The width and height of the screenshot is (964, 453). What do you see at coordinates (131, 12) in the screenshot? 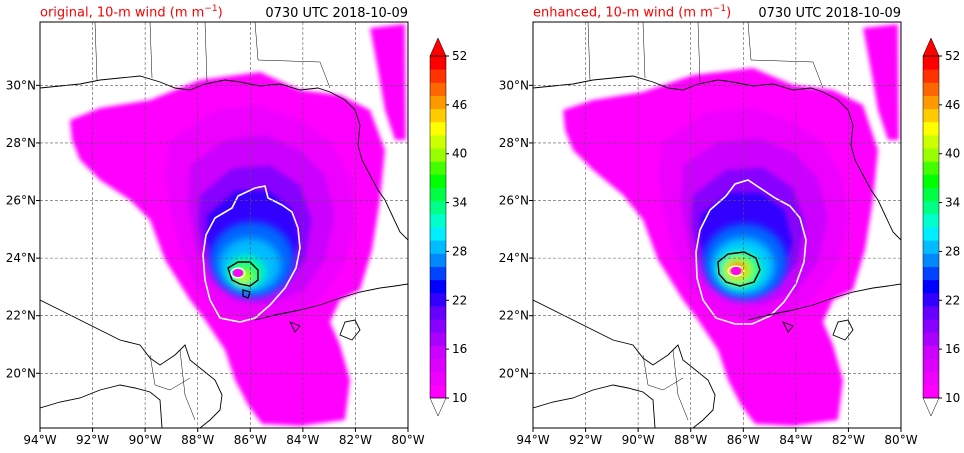
I see `panel-title-original: original, 10-m wind (m m−1)` at bounding box center [131, 12].